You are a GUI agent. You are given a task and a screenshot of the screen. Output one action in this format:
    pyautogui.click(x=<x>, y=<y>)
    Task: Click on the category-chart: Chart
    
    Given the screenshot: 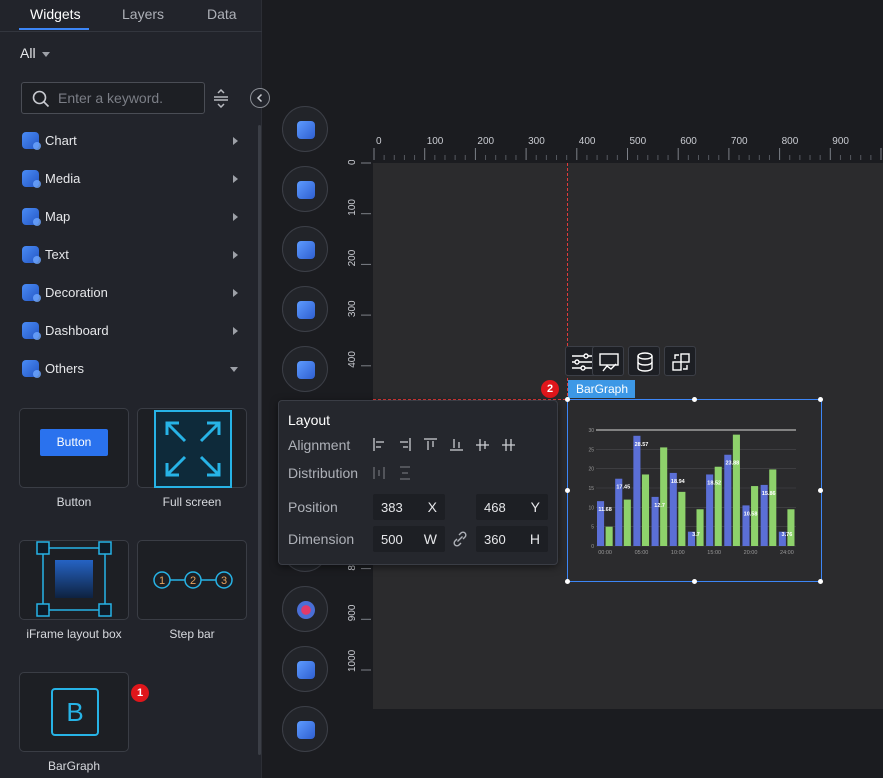 What is the action you would take?
    pyautogui.click(x=132, y=141)
    